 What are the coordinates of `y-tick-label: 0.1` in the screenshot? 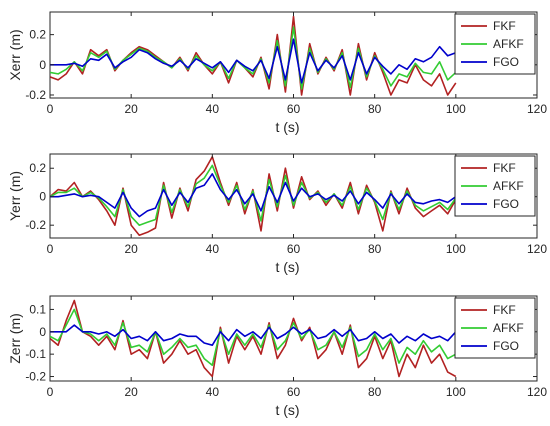 It's located at (37, 309).